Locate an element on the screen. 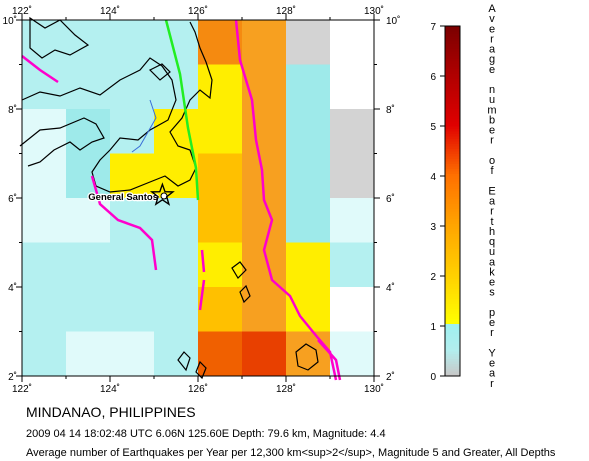 The width and height of the screenshot is (589, 461). coastline-island-d is located at coordinates (307, 357).